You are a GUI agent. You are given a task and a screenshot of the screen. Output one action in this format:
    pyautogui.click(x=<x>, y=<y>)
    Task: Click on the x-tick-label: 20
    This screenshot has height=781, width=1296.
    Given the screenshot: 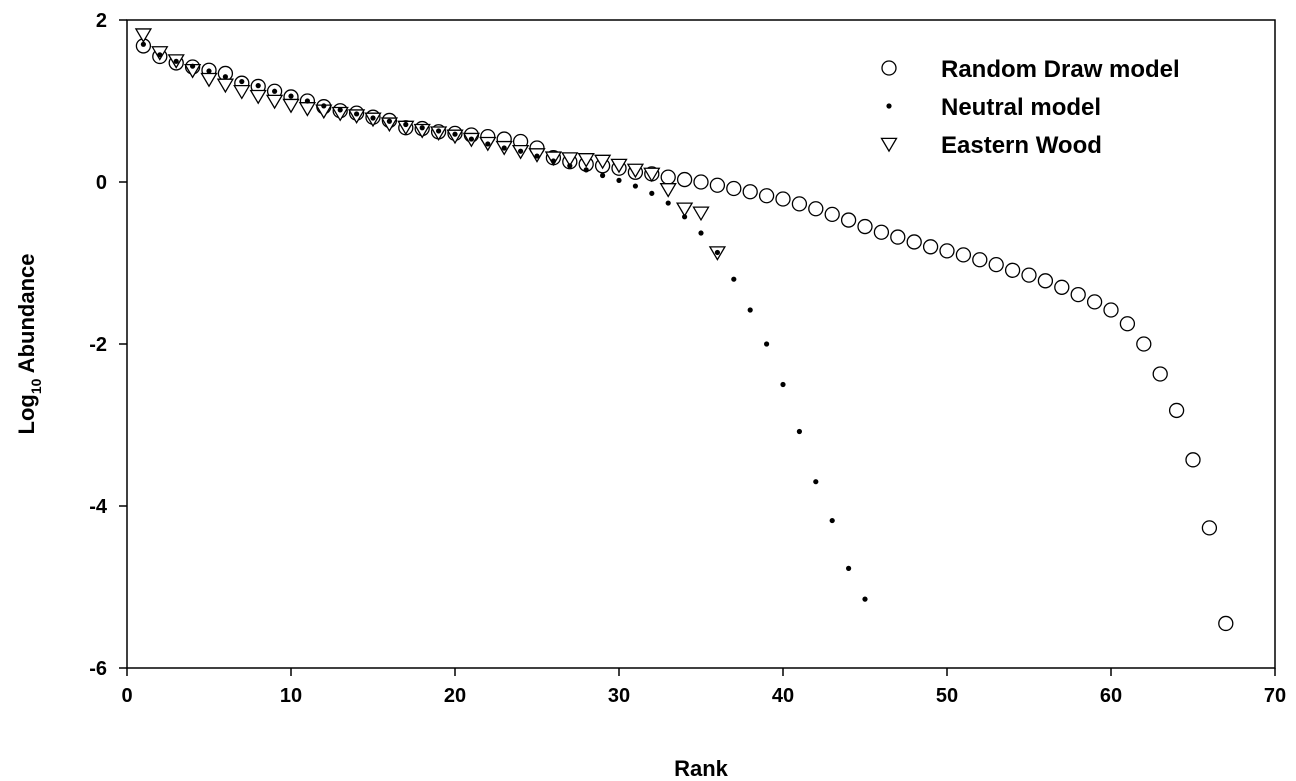 What is the action you would take?
    pyautogui.click(x=455, y=696)
    